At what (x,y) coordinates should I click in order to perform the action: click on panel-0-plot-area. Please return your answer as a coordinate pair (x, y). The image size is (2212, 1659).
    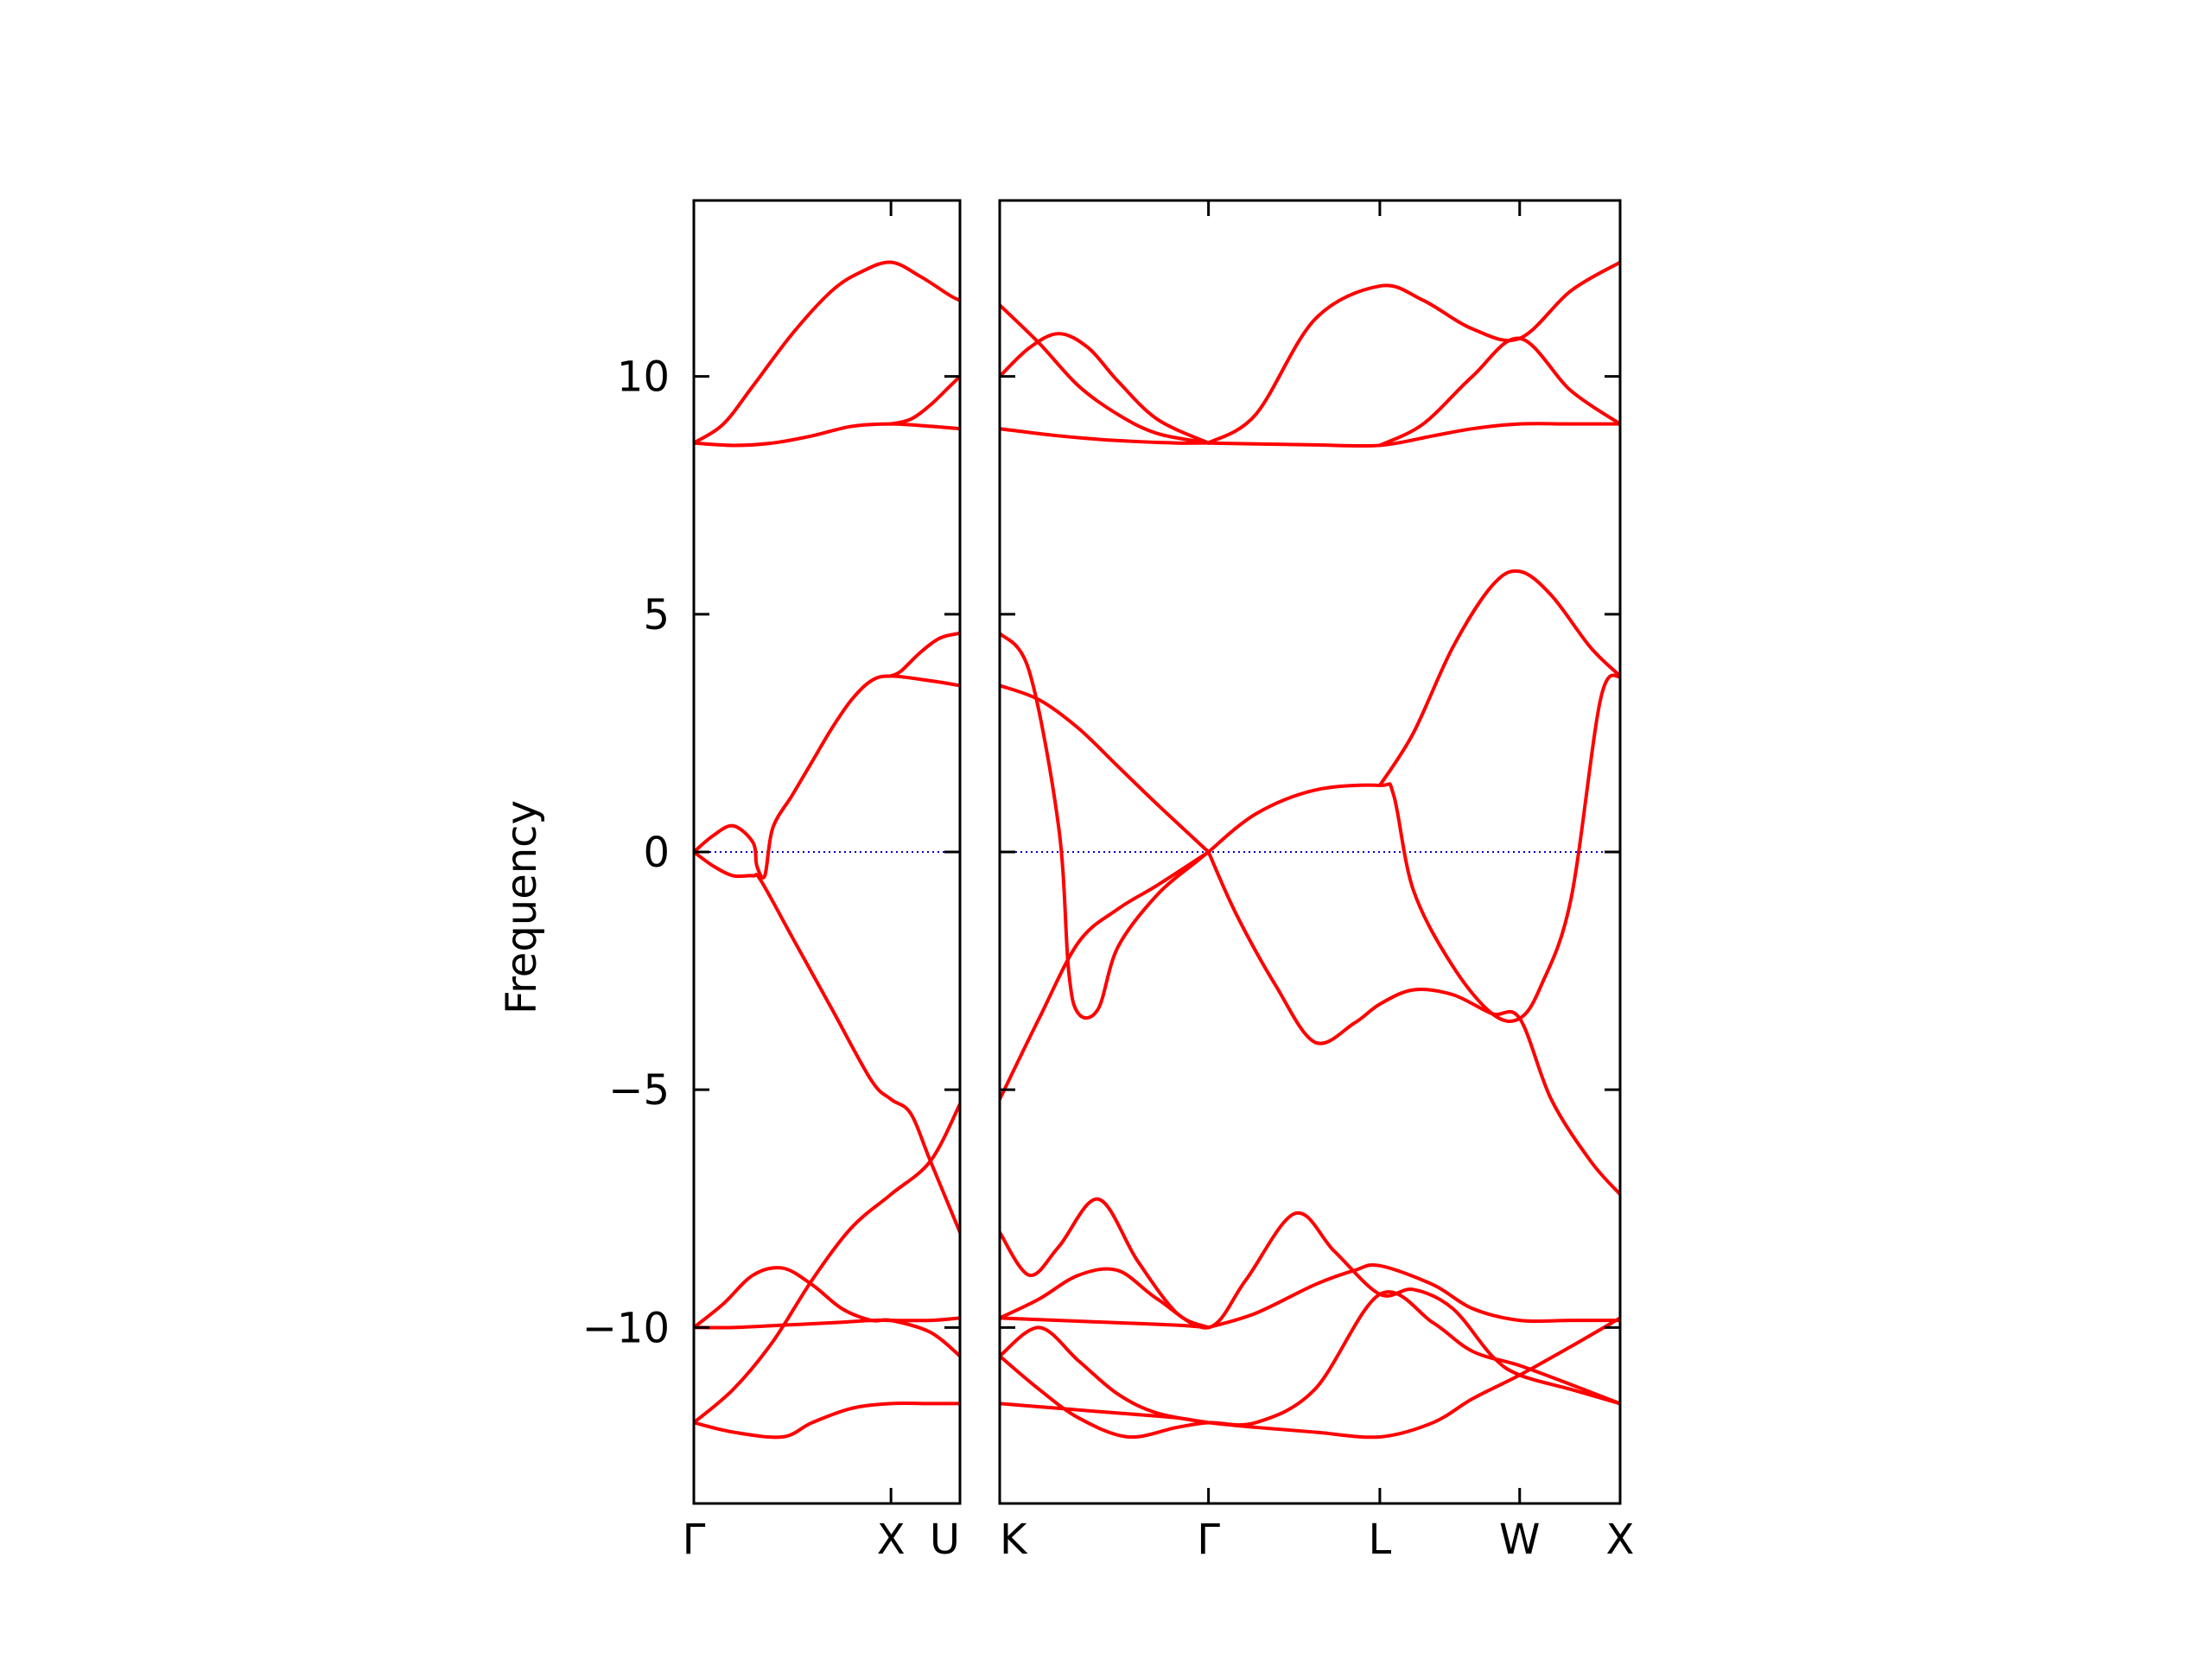
    Looking at the image, I should click on (827, 850).